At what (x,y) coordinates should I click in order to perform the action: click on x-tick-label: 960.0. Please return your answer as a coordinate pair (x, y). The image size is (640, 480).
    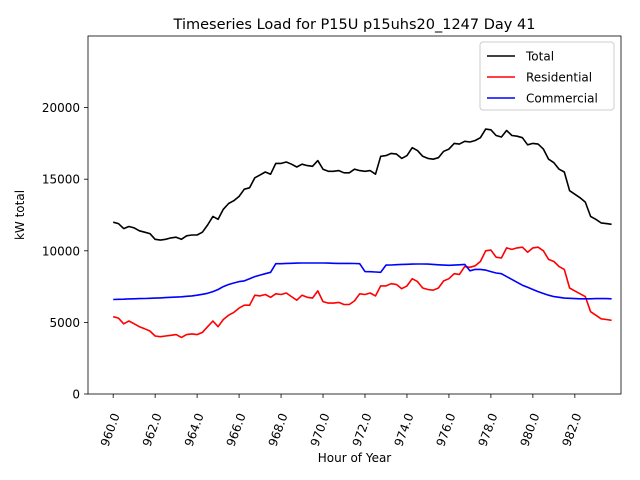
    Looking at the image, I should click on (110, 429).